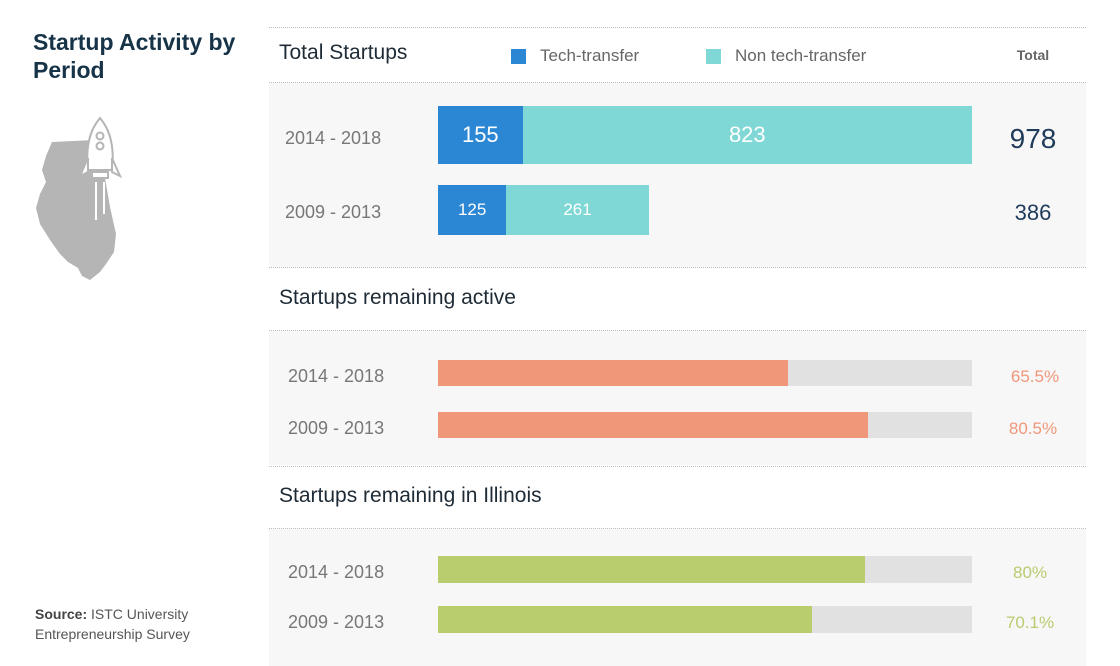  I want to click on section-title-total: Total Startups, so click(343, 52).